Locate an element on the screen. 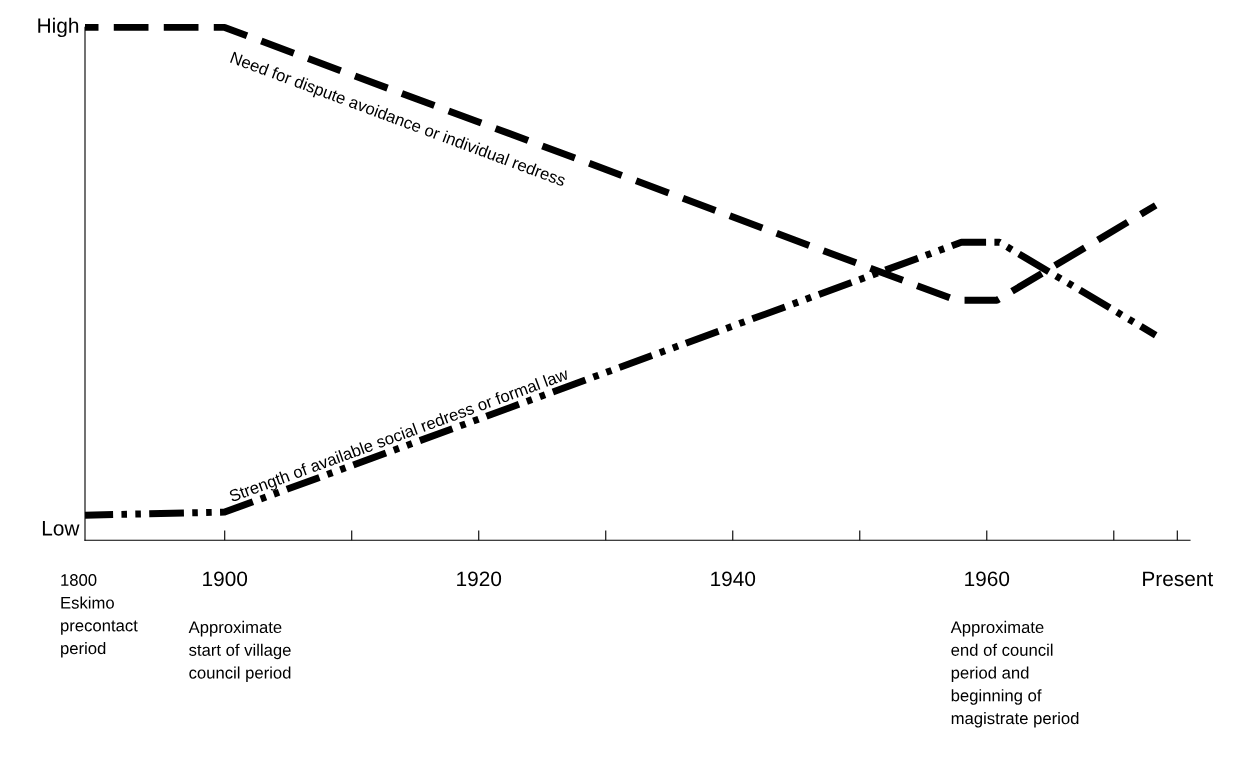 The height and width of the screenshot is (761, 1250). text: Low is located at coordinates (61, 528).